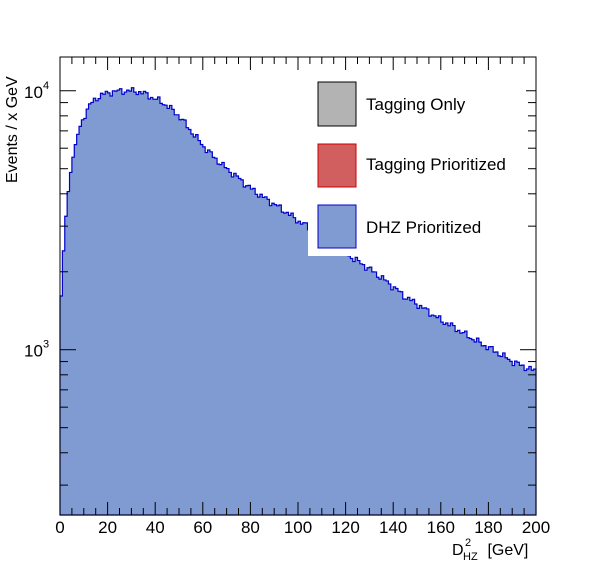  I want to click on legend-label-dhz-prioritized: DHZ Prioritized, so click(423, 227).